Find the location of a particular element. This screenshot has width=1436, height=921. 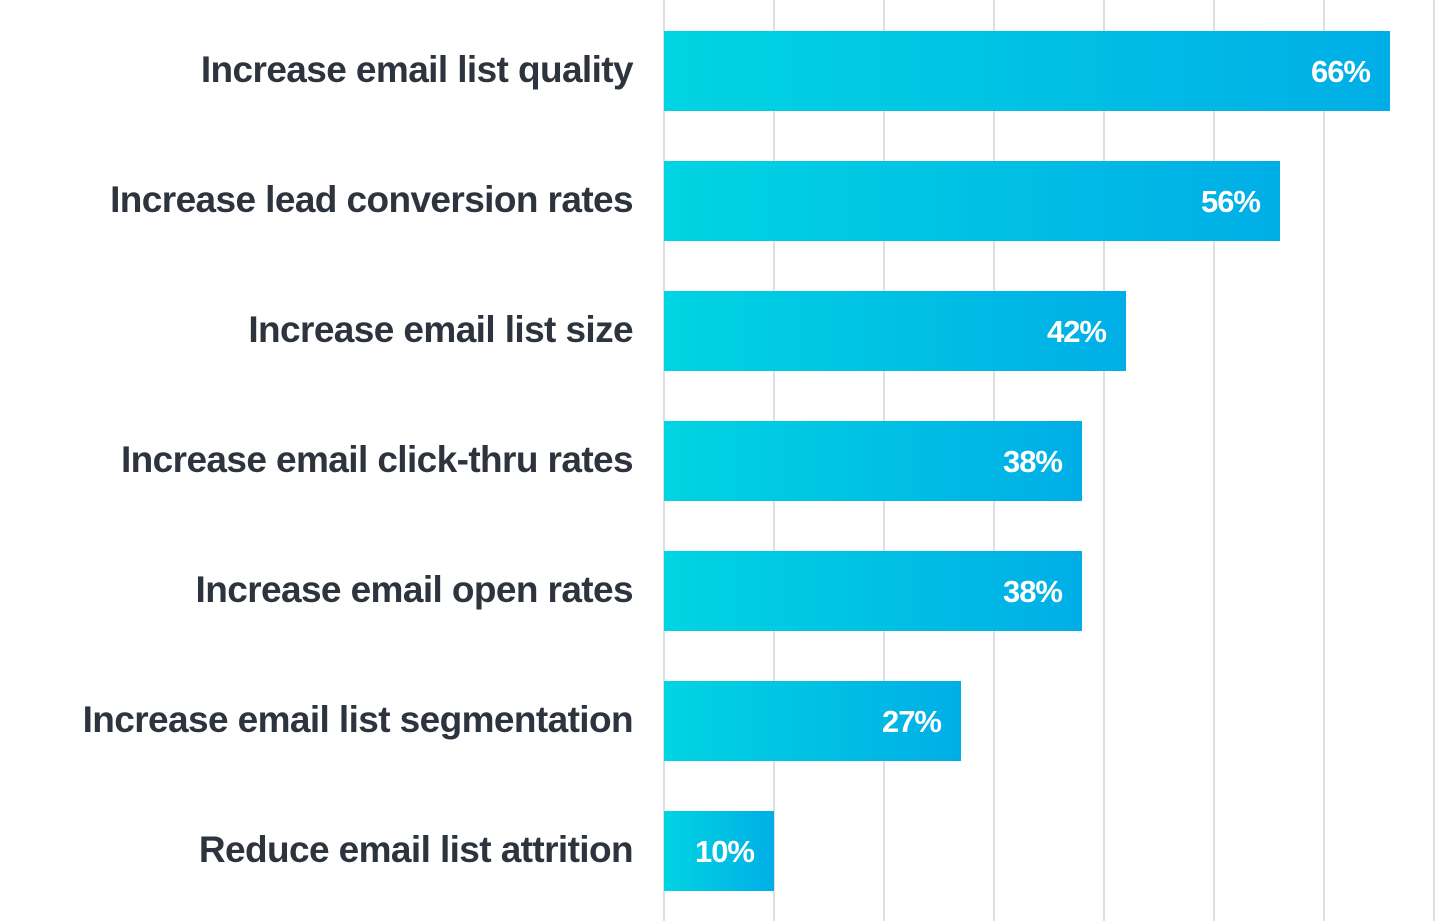

category-label: Increase email open rates is located at coordinates (414, 589).